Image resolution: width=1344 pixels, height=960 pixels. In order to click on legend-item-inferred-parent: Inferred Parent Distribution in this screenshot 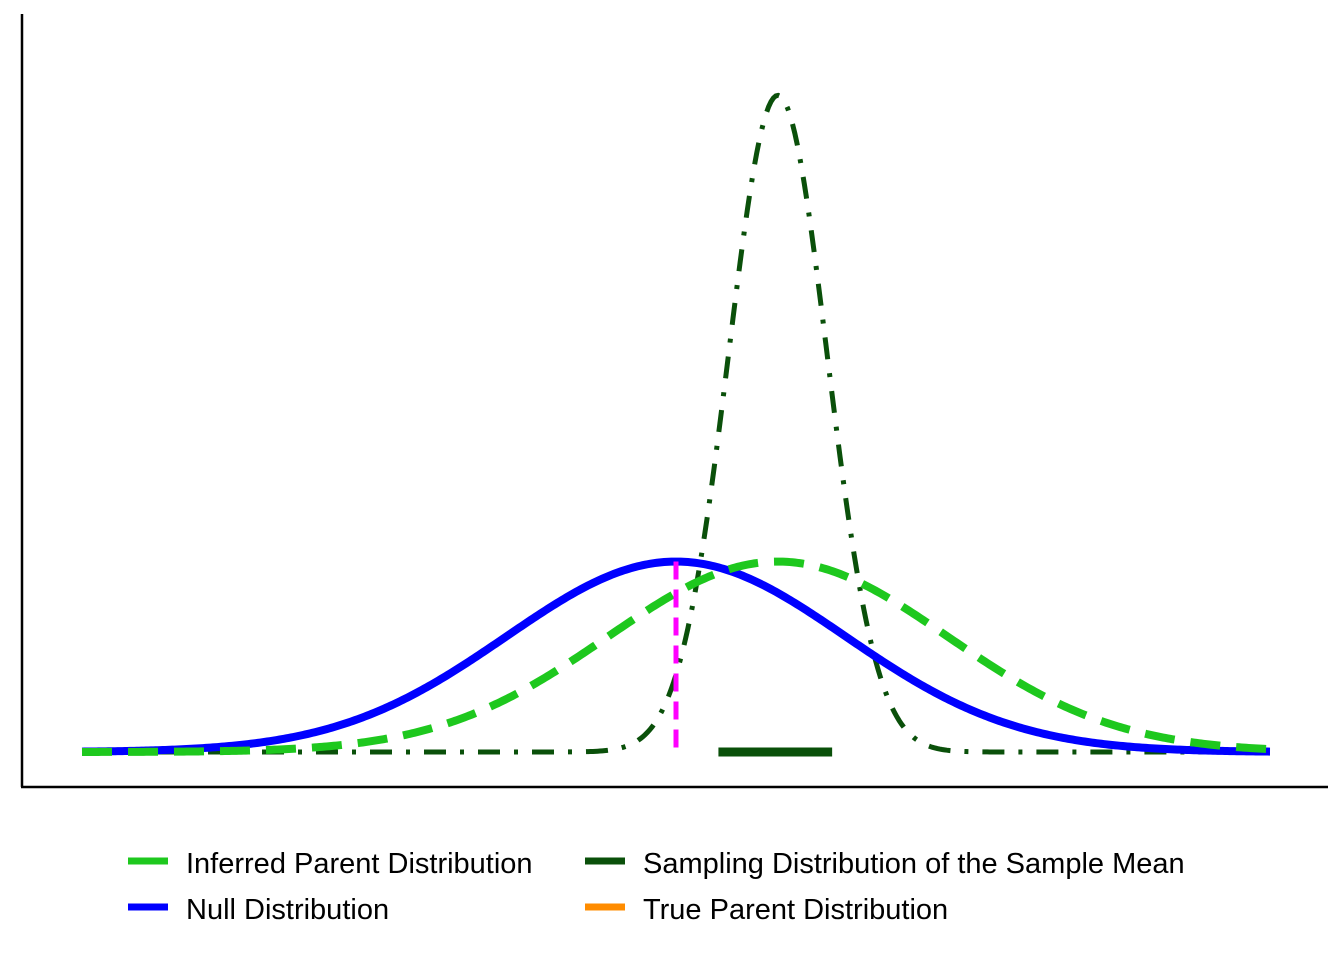, I will do `click(330, 864)`.